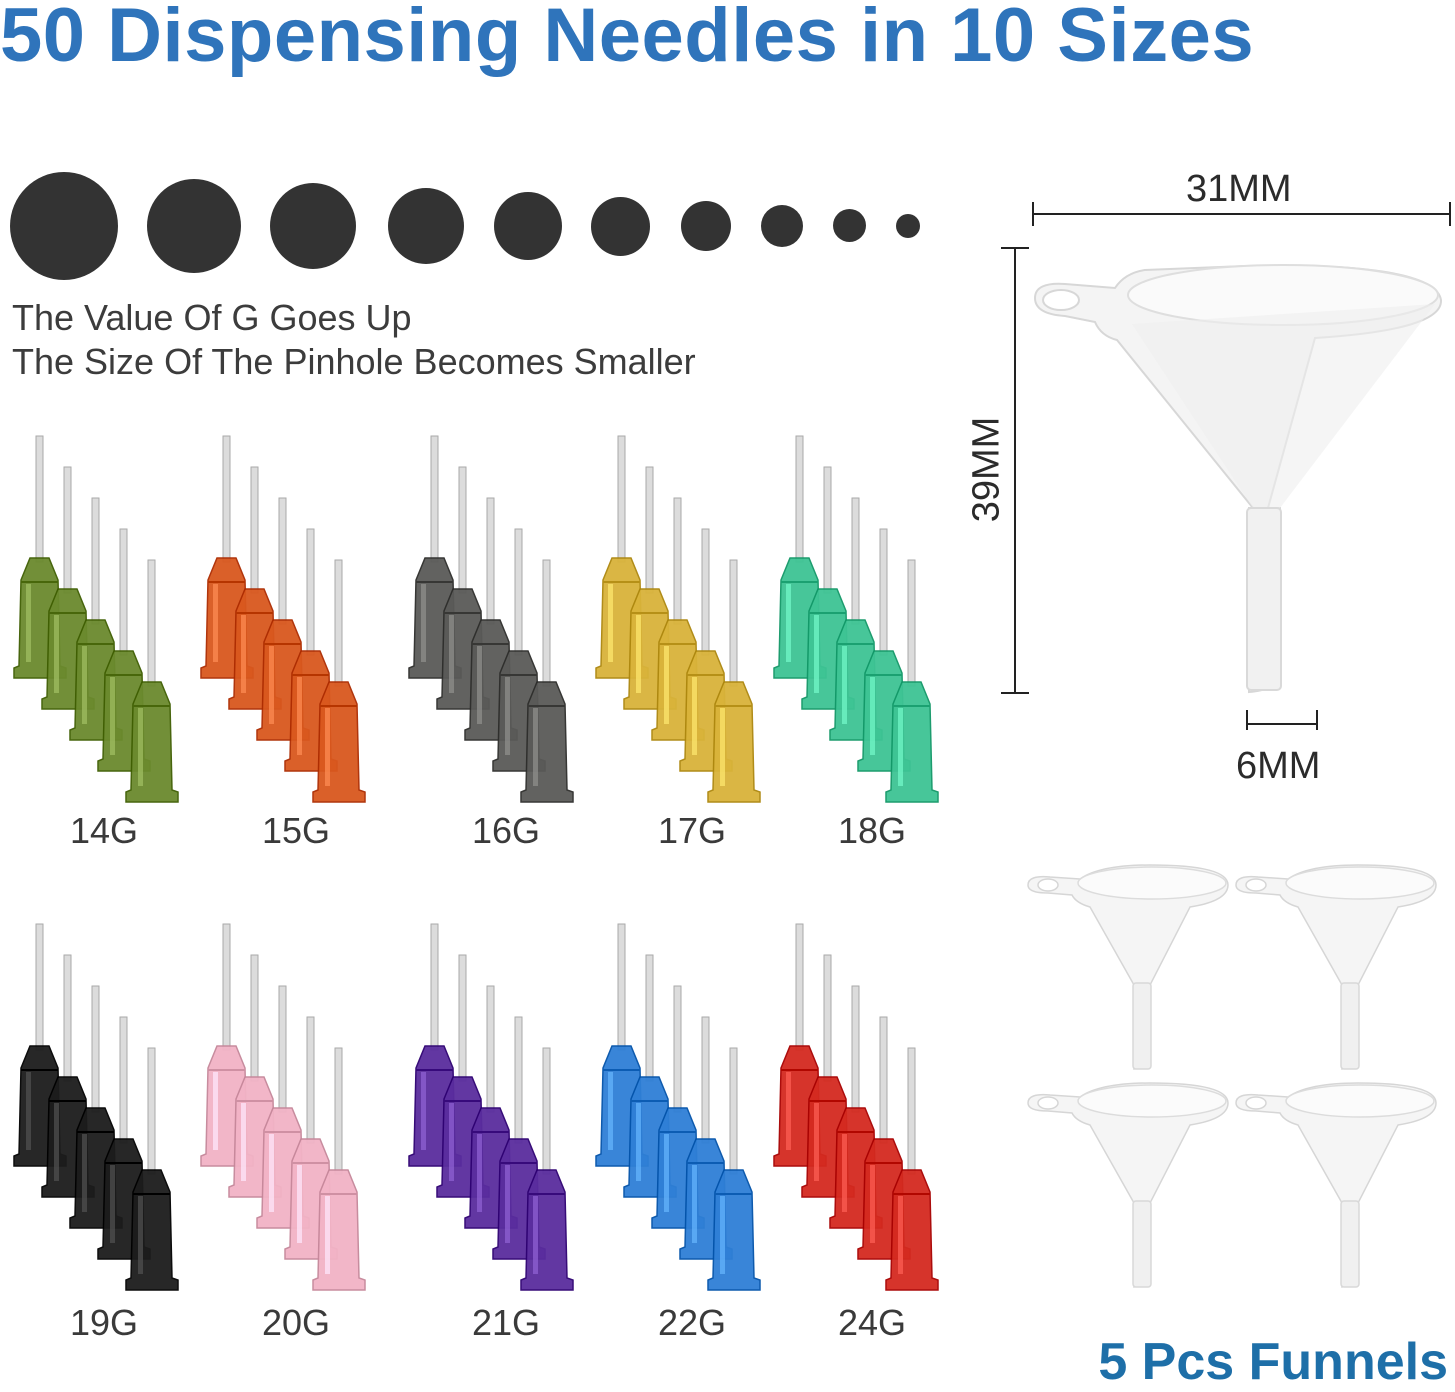  I want to click on needle-set-19g, so click(96, 1107).